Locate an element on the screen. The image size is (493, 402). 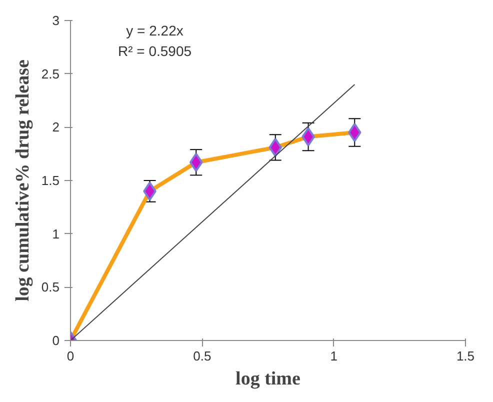
x-tick-label: 0.5 is located at coordinates (202, 356).